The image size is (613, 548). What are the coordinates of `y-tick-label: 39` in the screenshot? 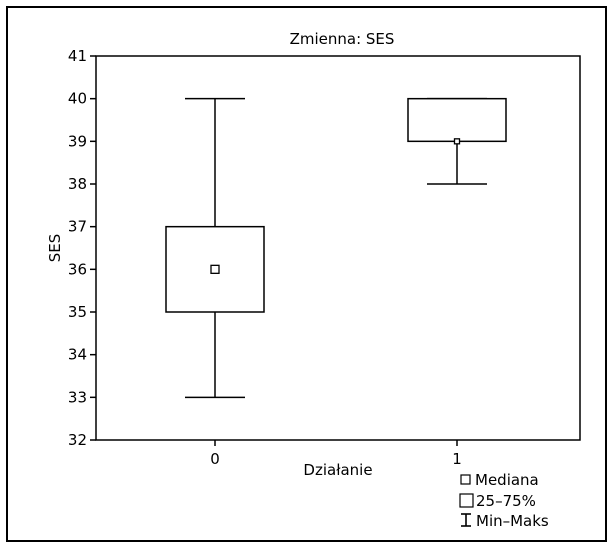 It's located at (77, 141).